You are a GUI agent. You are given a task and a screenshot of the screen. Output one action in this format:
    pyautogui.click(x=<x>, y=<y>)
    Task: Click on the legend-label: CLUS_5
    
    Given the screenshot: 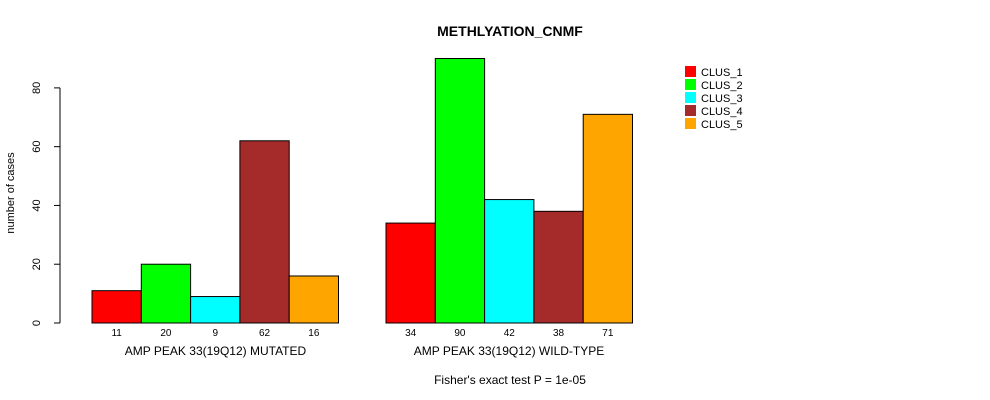 What is the action you would take?
    pyautogui.click(x=722, y=125)
    